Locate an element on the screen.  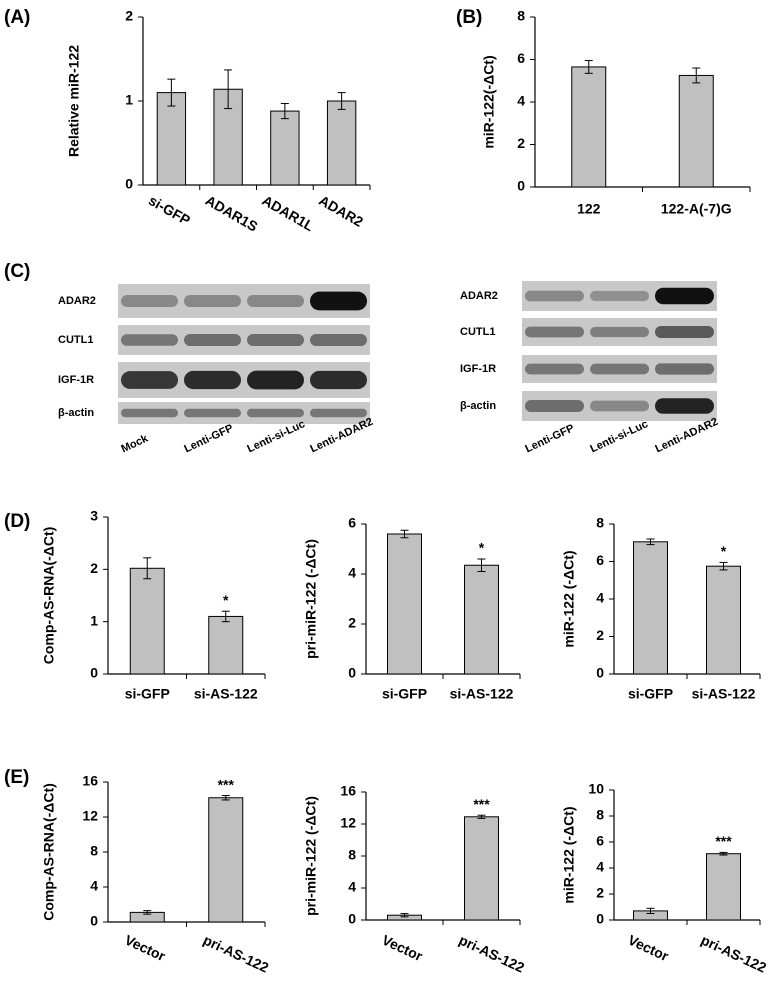
panel-label: (D) is located at coordinates (17, 521).